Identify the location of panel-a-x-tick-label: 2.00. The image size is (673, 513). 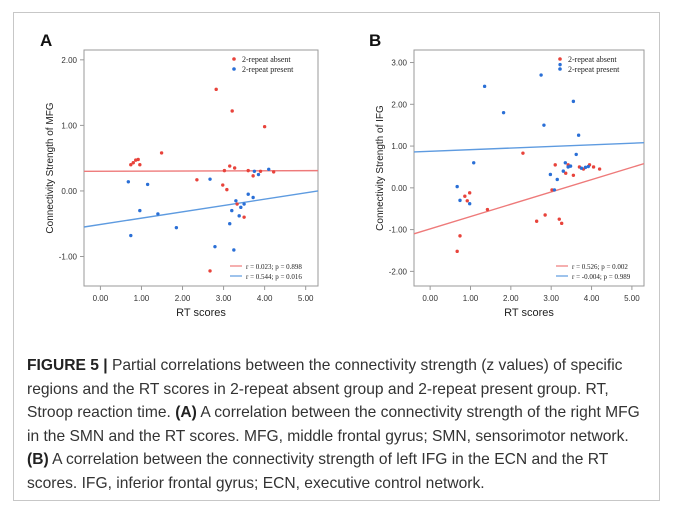
(183, 298).